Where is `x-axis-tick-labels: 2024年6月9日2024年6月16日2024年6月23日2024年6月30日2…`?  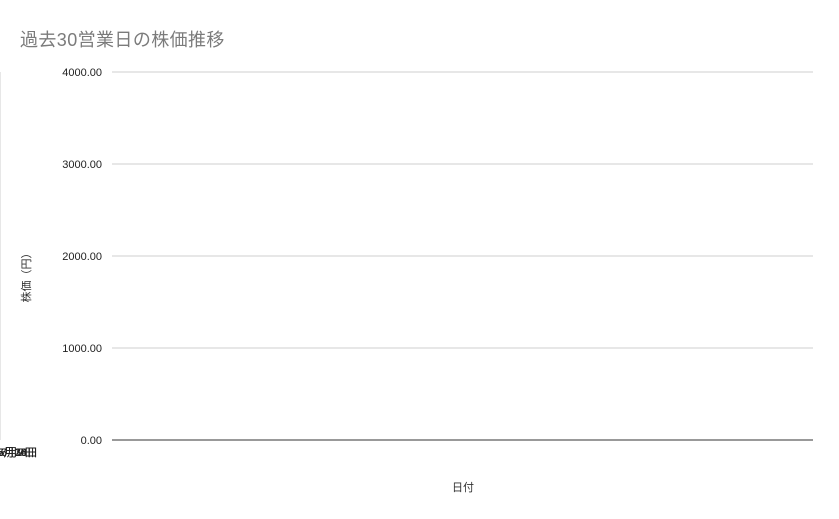
x-axis-tick-labels: 2024年6月9日2024年6月16日2024年6月23日2024年6月30日2… is located at coordinates (19, 452).